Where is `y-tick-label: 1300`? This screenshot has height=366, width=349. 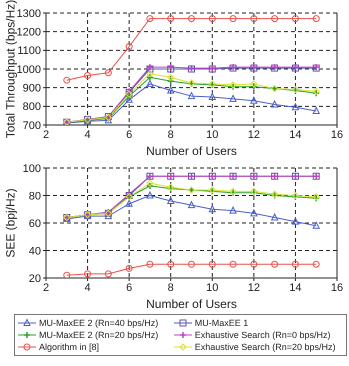 y-tick-label: 1300 is located at coordinates (28, 14).